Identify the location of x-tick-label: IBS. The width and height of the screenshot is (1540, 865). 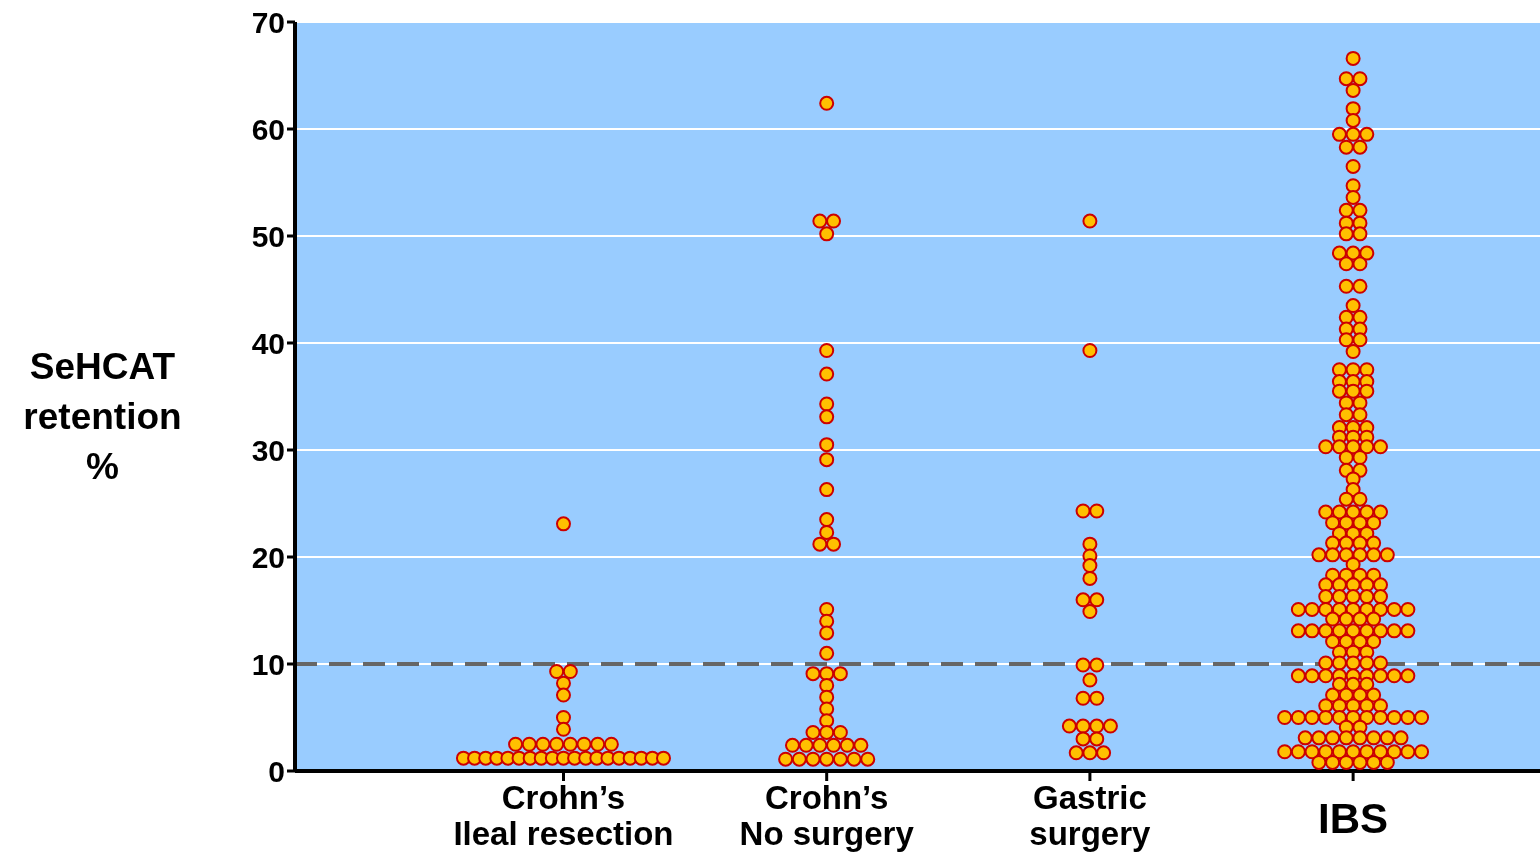
(1353, 818).